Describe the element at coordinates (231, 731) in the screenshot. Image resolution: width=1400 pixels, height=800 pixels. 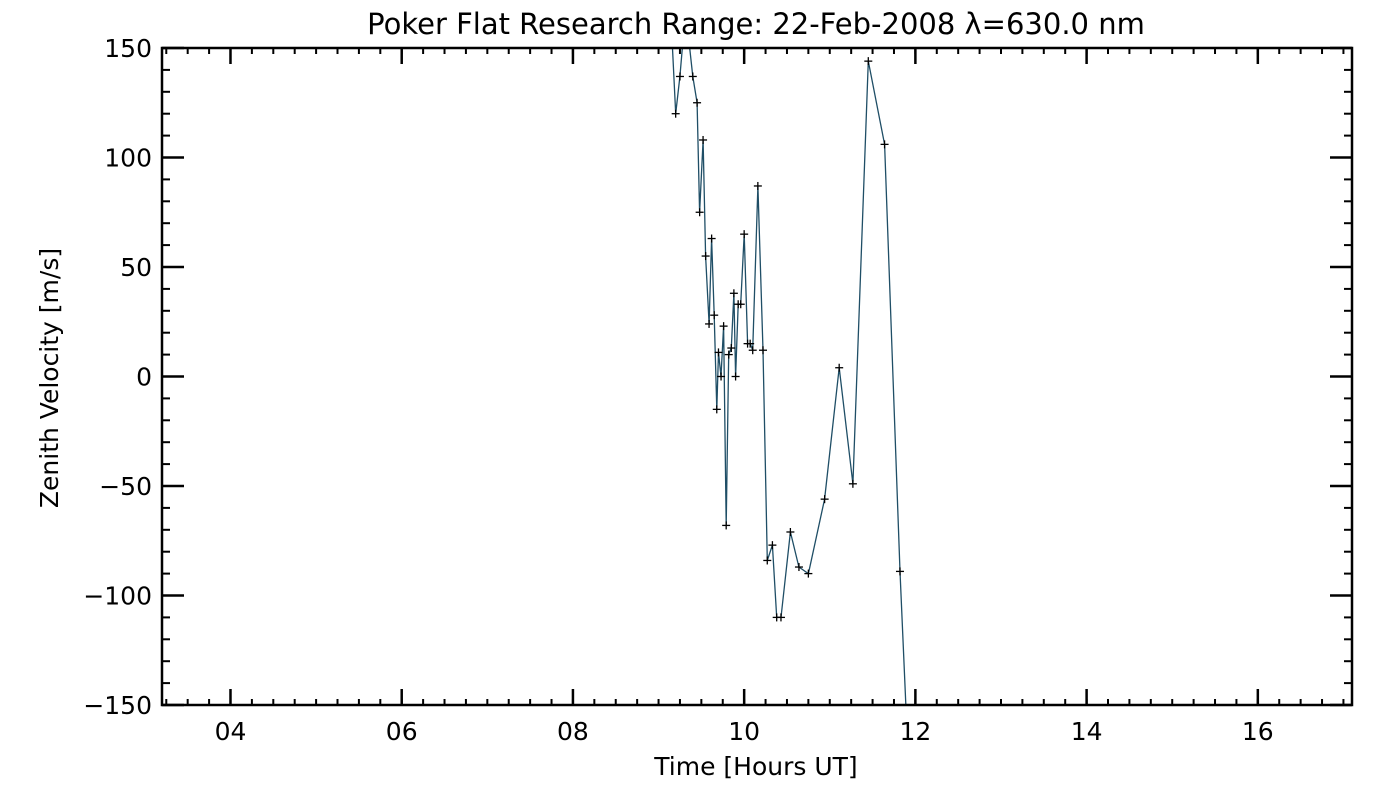
I see `x-tick-label: 04` at that location.